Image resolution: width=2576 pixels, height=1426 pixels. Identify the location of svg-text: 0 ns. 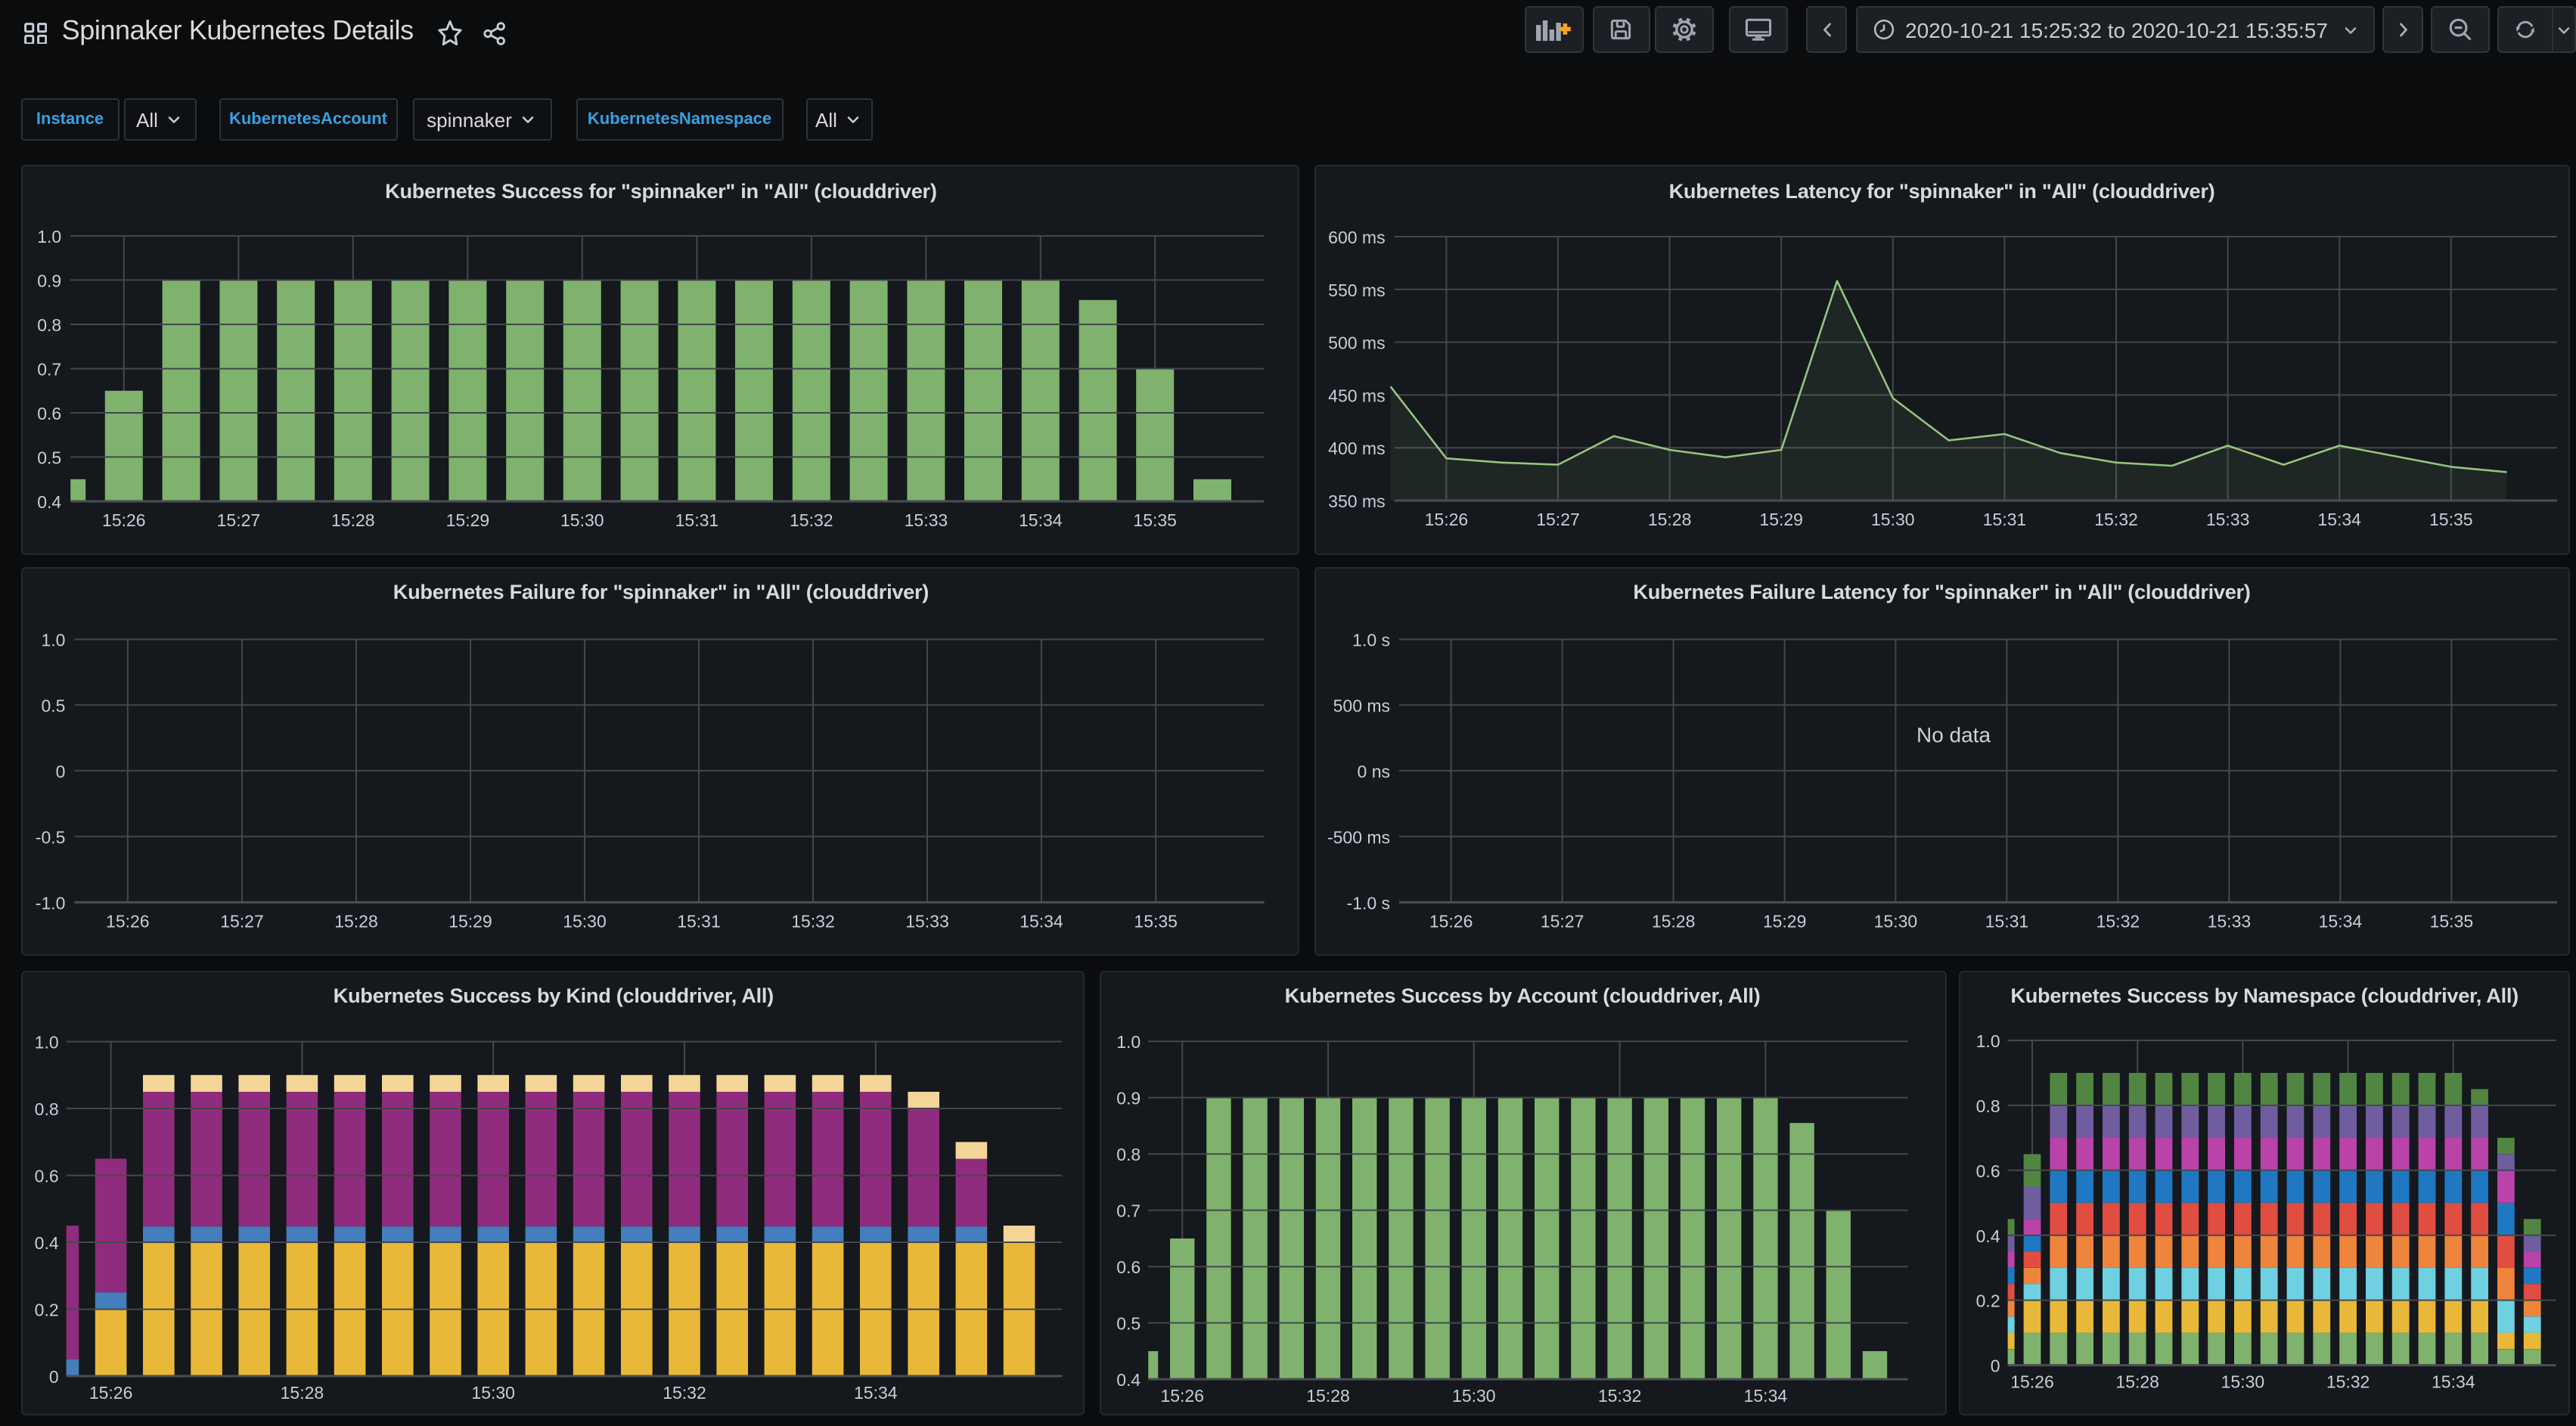
(1373, 771).